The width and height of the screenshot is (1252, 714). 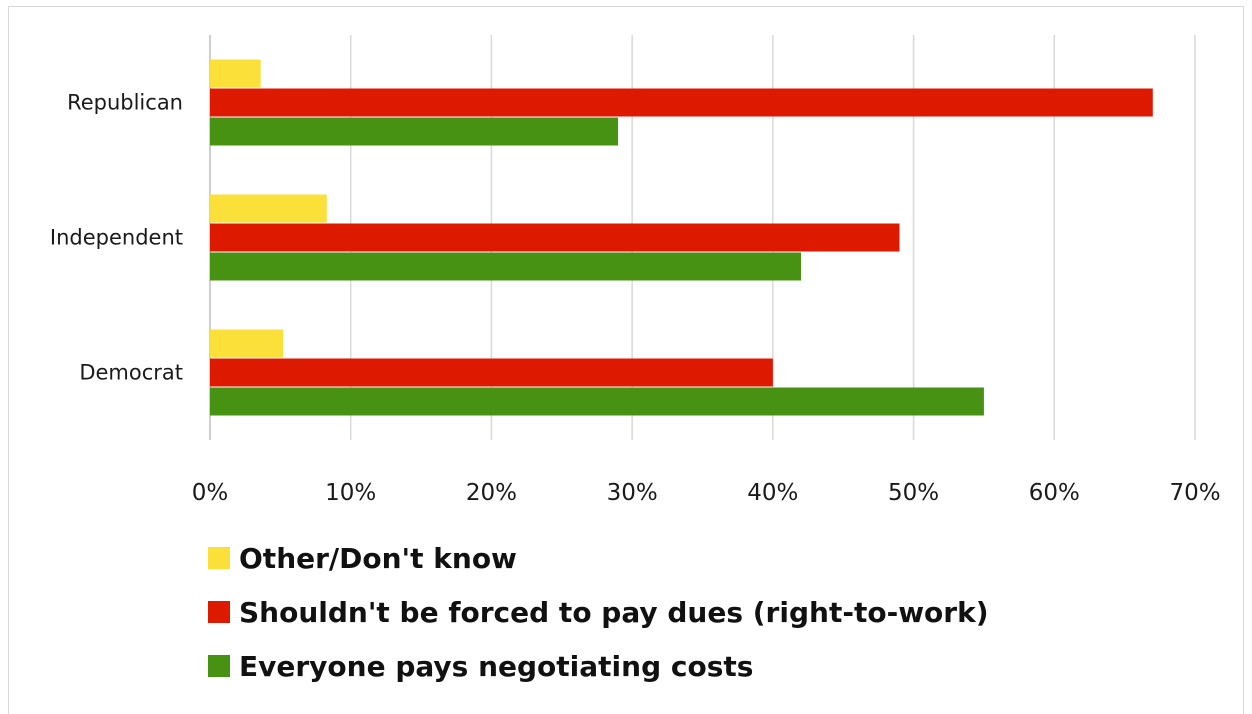 I want to click on legend-item: Other/Don't know, so click(x=598, y=558).